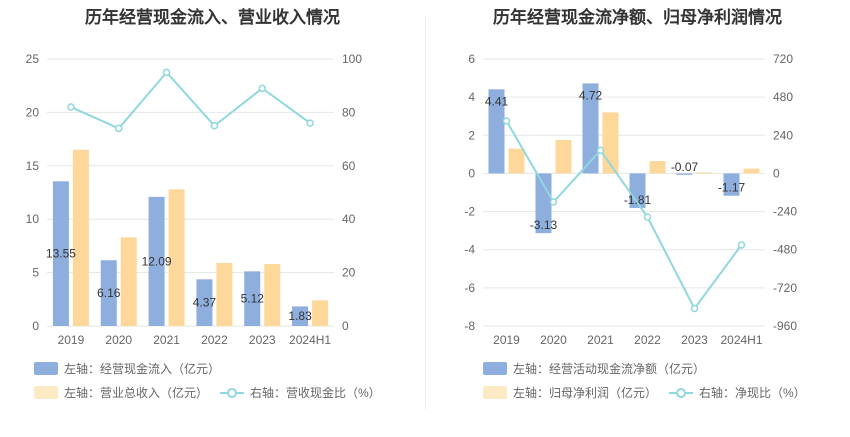 Image resolution: width=850 pixels, height=437 pixels. What do you see at coordinates (553, 340) in the screenshot?
I see `x-tick-label: 2020` at bounding box center [553, 340].